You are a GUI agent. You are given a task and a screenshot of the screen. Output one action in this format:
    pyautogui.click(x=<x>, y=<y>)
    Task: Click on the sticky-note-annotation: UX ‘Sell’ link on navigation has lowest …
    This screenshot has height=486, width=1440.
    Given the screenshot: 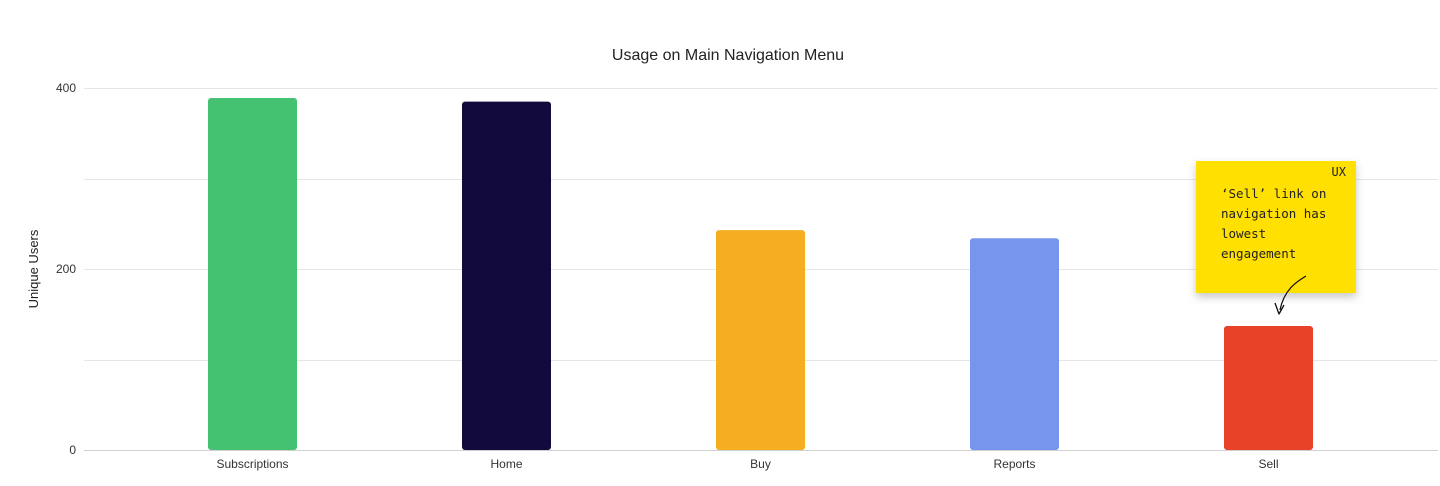 What is the action you would take?
    pyautogui.click(x=1276, y=227)
    